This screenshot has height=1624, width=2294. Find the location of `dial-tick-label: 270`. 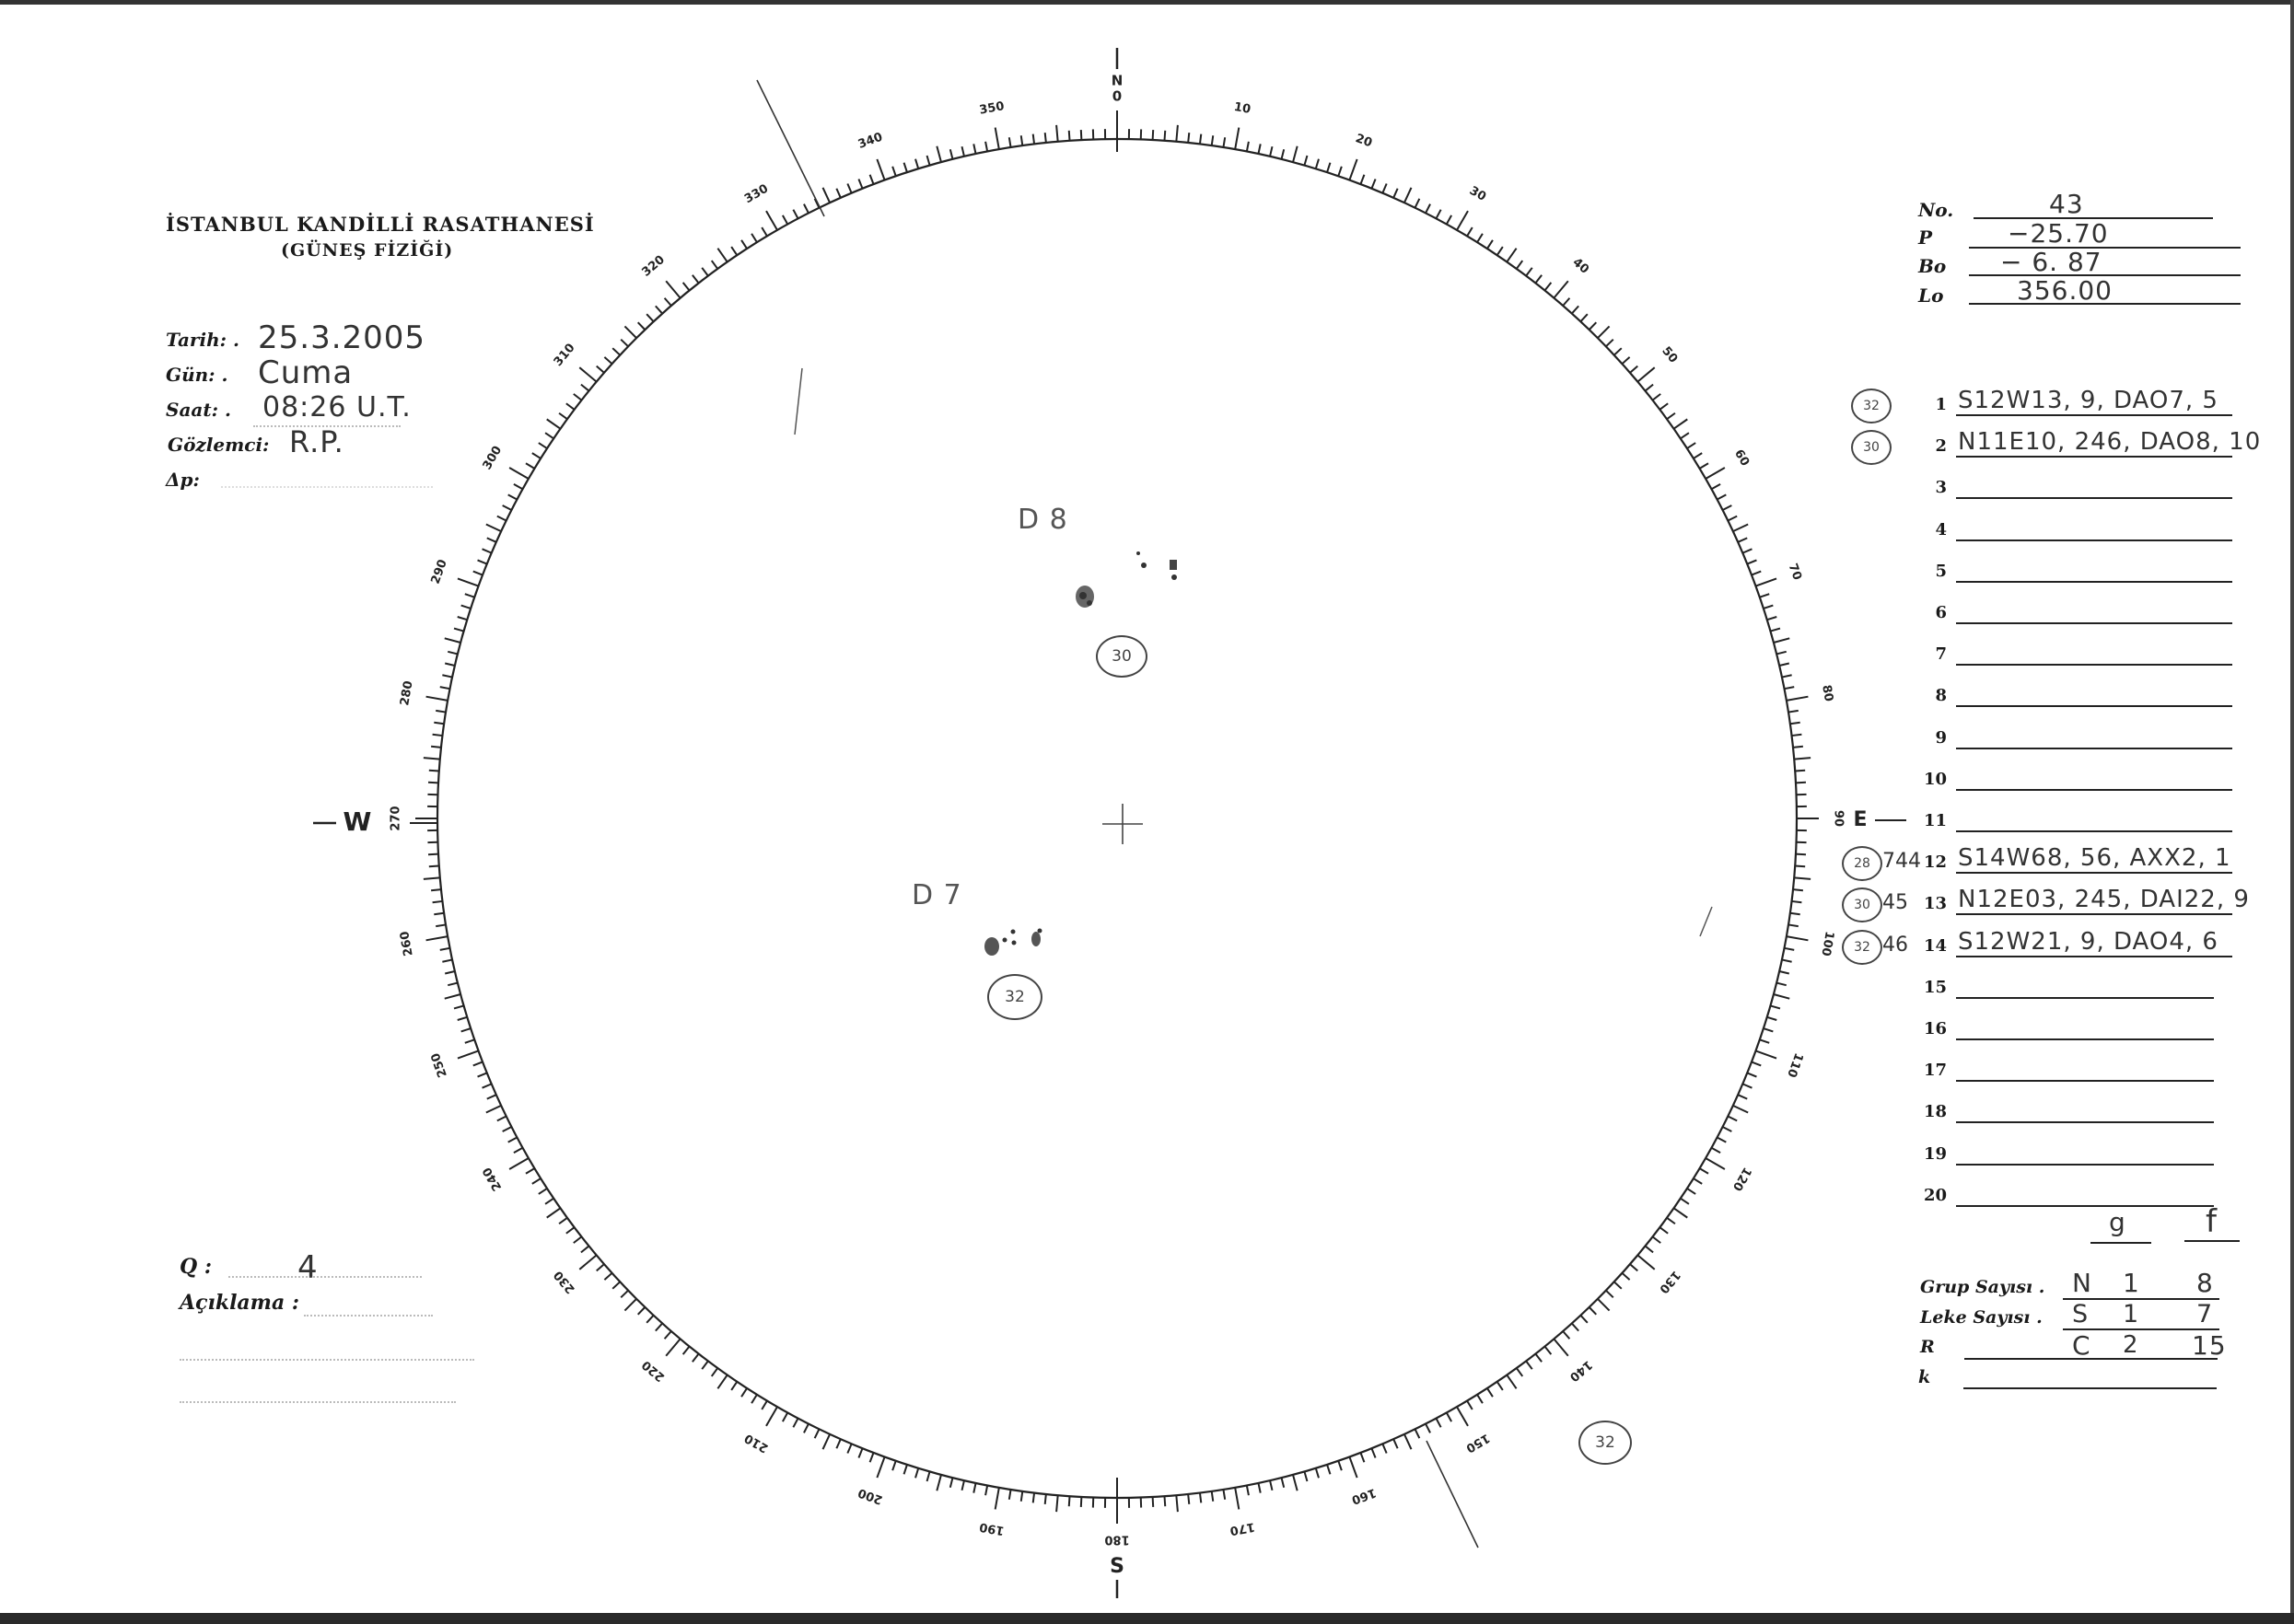

dial-tick-label: 270 is located at coordinates (396, 818).